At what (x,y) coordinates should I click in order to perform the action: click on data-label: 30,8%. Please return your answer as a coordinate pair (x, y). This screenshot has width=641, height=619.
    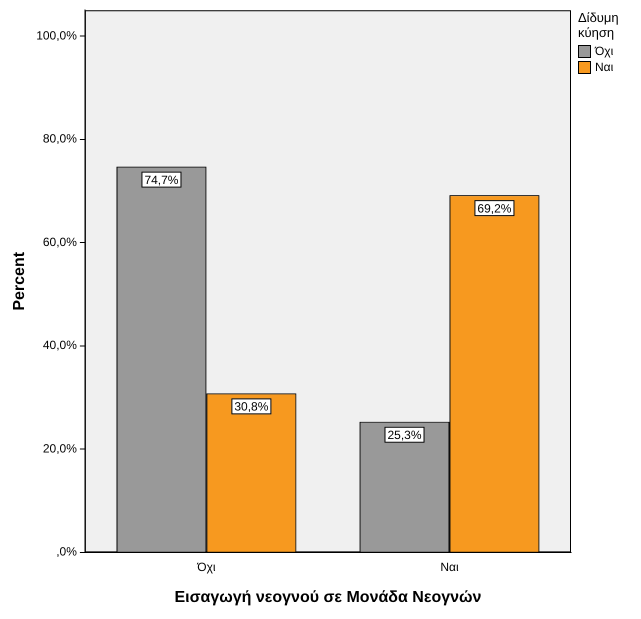
    Looking at the image, I should click on (251, 407).